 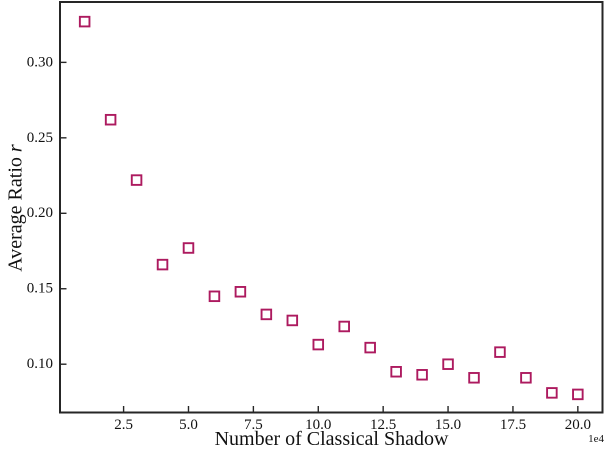 I want to click on x-tick-label: 17.5, so click(x=513, y=425).